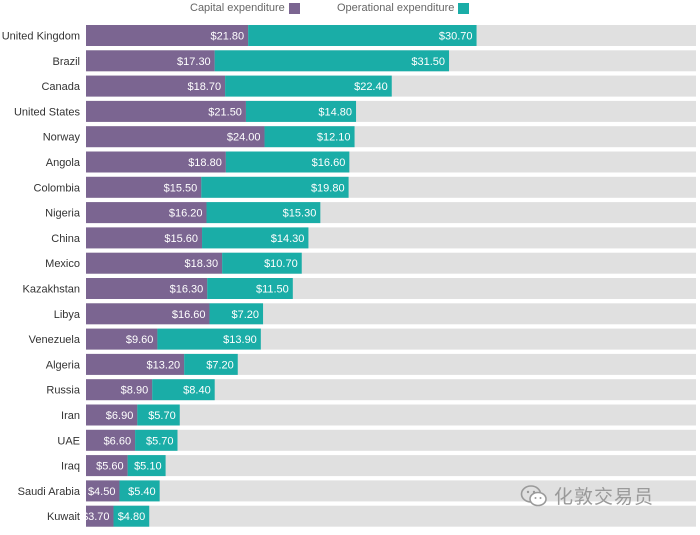  Describe the element at coordinates (186, 214) in the screenshot. I see `capex-data-label: $16.20` at that location.